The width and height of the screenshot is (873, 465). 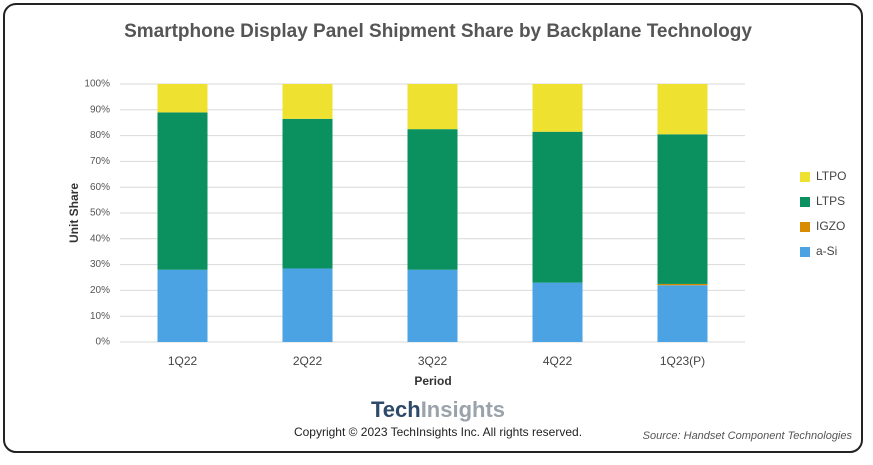 I want to click on y-tick-label: 40%, so click(x=100, y=238).